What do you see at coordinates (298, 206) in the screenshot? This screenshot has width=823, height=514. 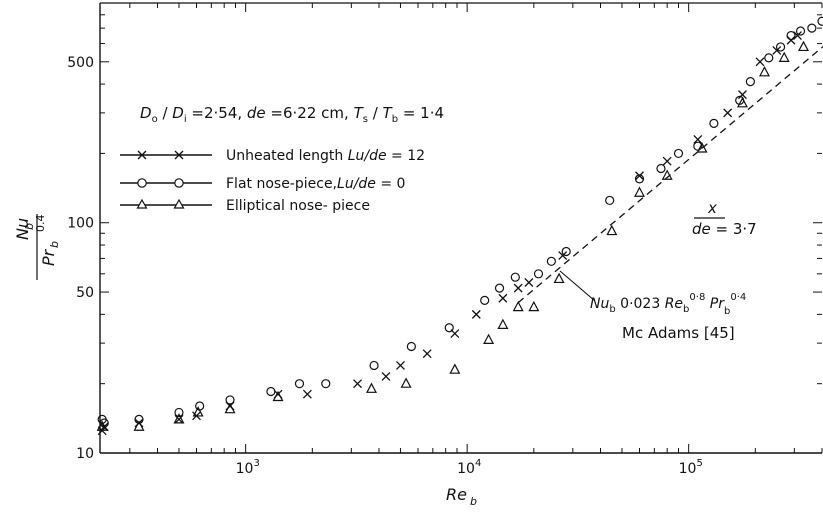 I see `legend-label-elliptical: Elliptical nose- piece` at bounding box center [298, 206].